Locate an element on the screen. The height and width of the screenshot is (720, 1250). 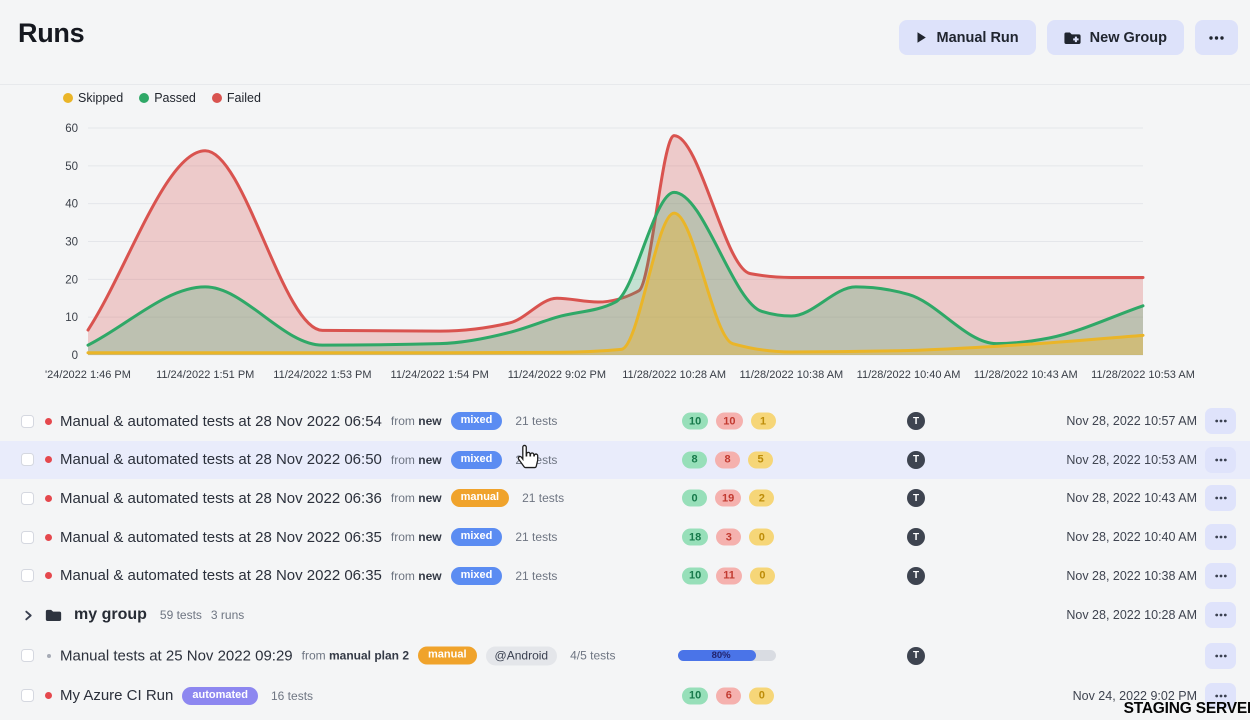
failed-count: 19 is located at coordinates (728, 498).